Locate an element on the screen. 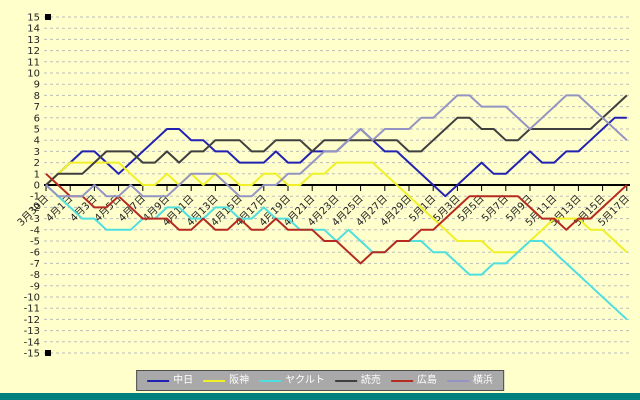  y-tick-label: 11 is located at coordinates (33, 62).